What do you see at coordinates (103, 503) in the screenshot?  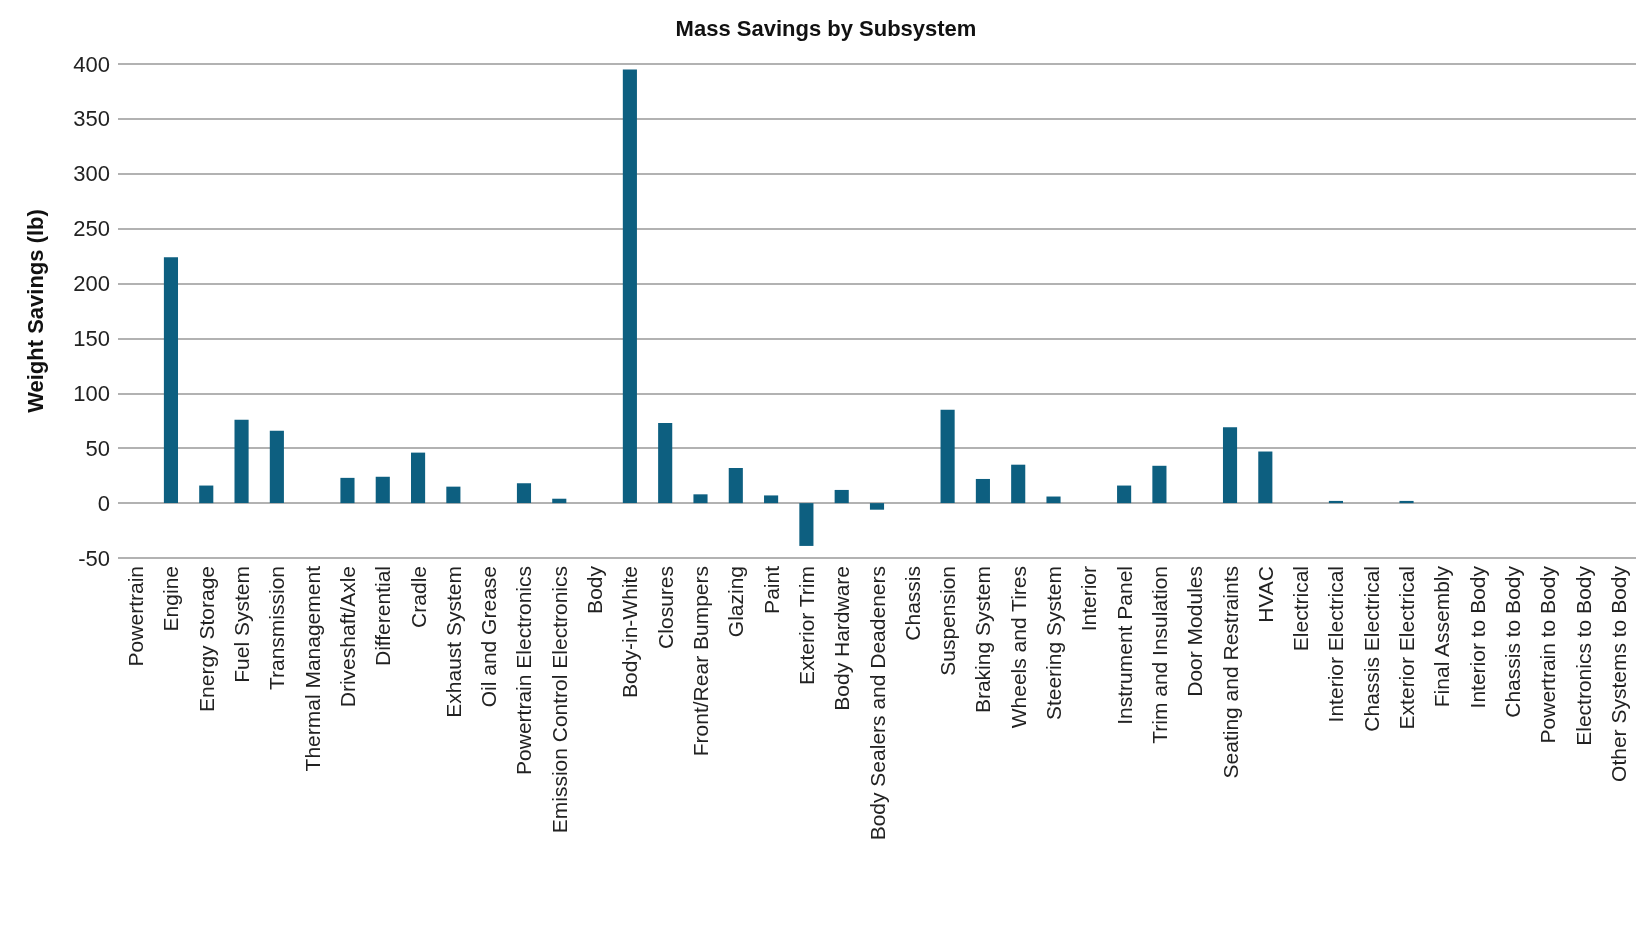 I see `y-tick-label: 0` at bounding box center [103, 503].